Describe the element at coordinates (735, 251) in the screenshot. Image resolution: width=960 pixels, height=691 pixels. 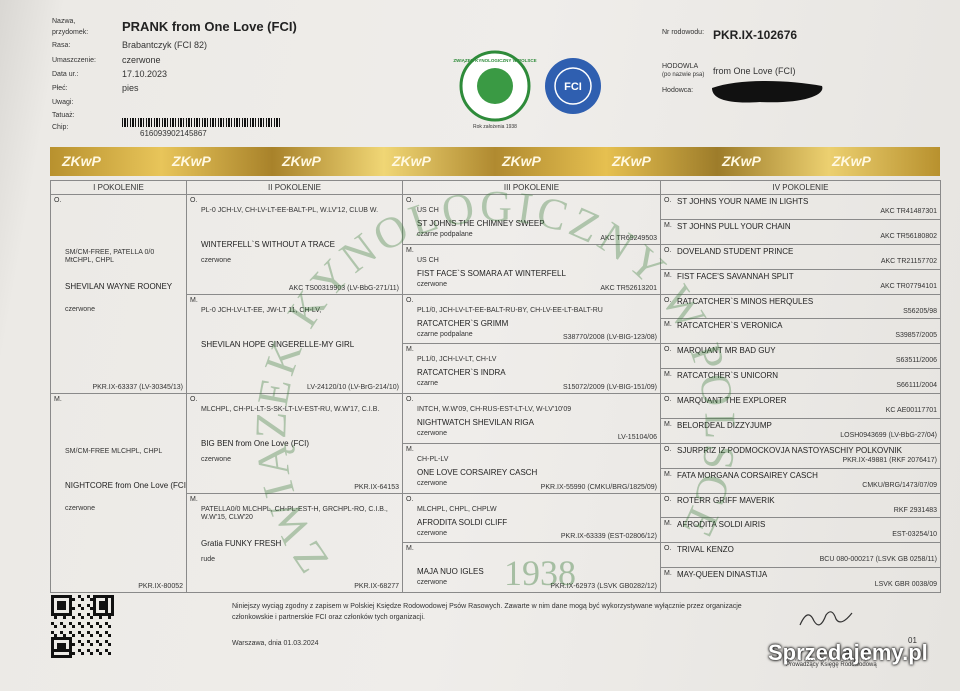
I see `ancestor-name: DOVELAND STUDENT PRINCE` at that location.